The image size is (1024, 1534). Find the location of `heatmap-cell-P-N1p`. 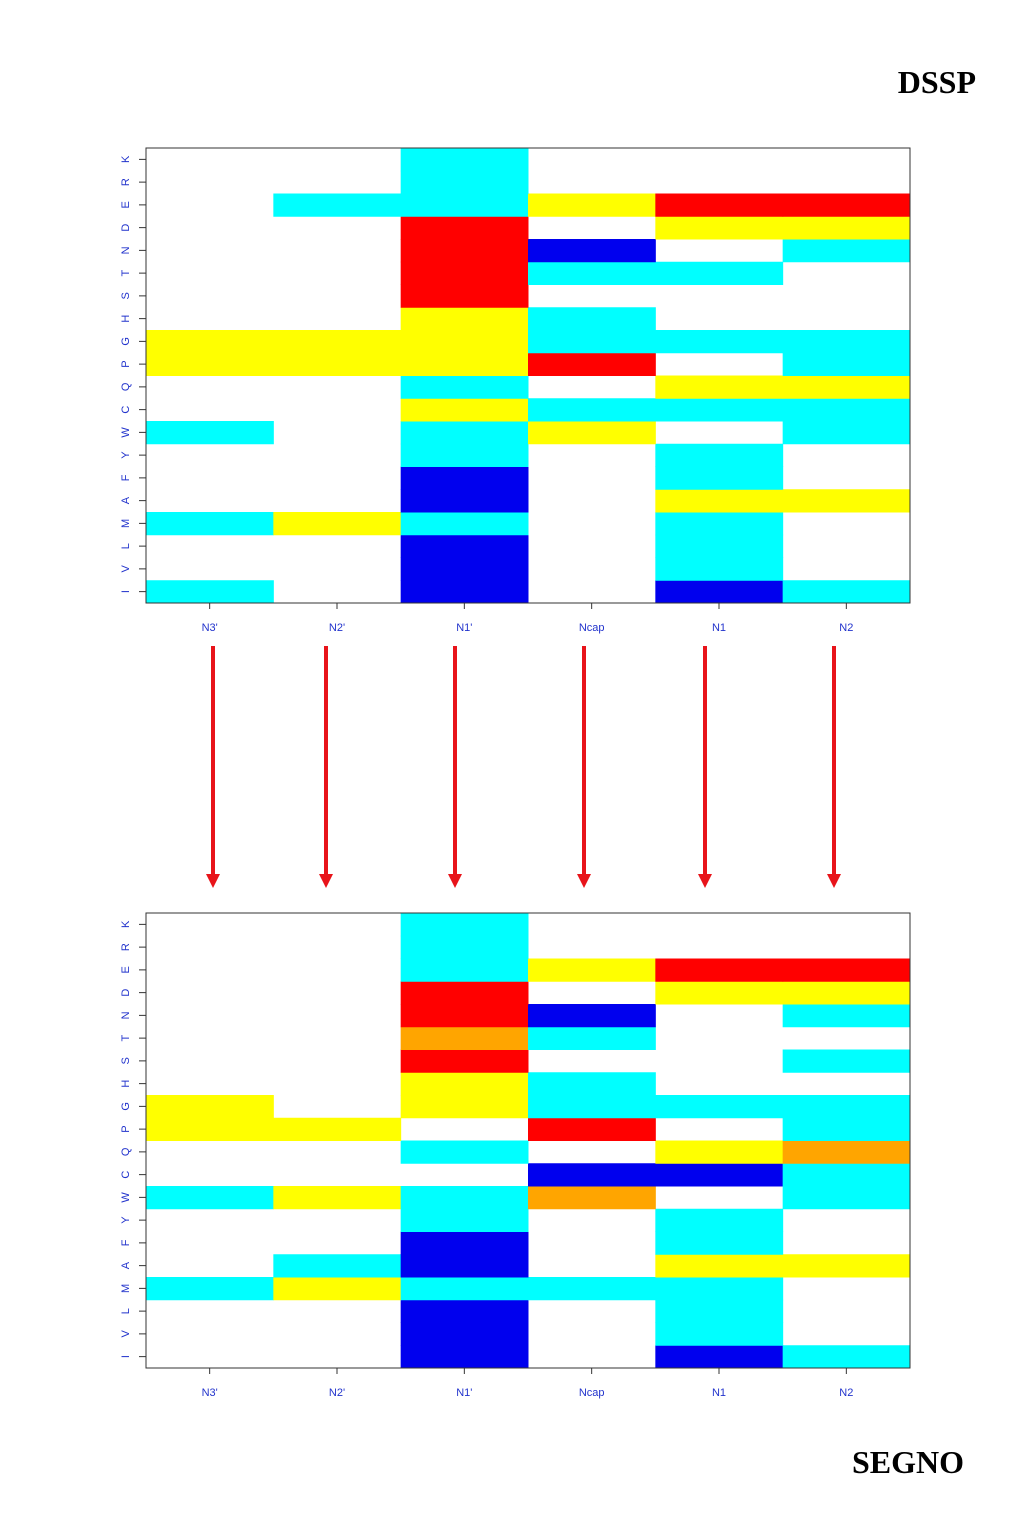

heatmap-cell-P-N1p is located at coordinates (464, 364).